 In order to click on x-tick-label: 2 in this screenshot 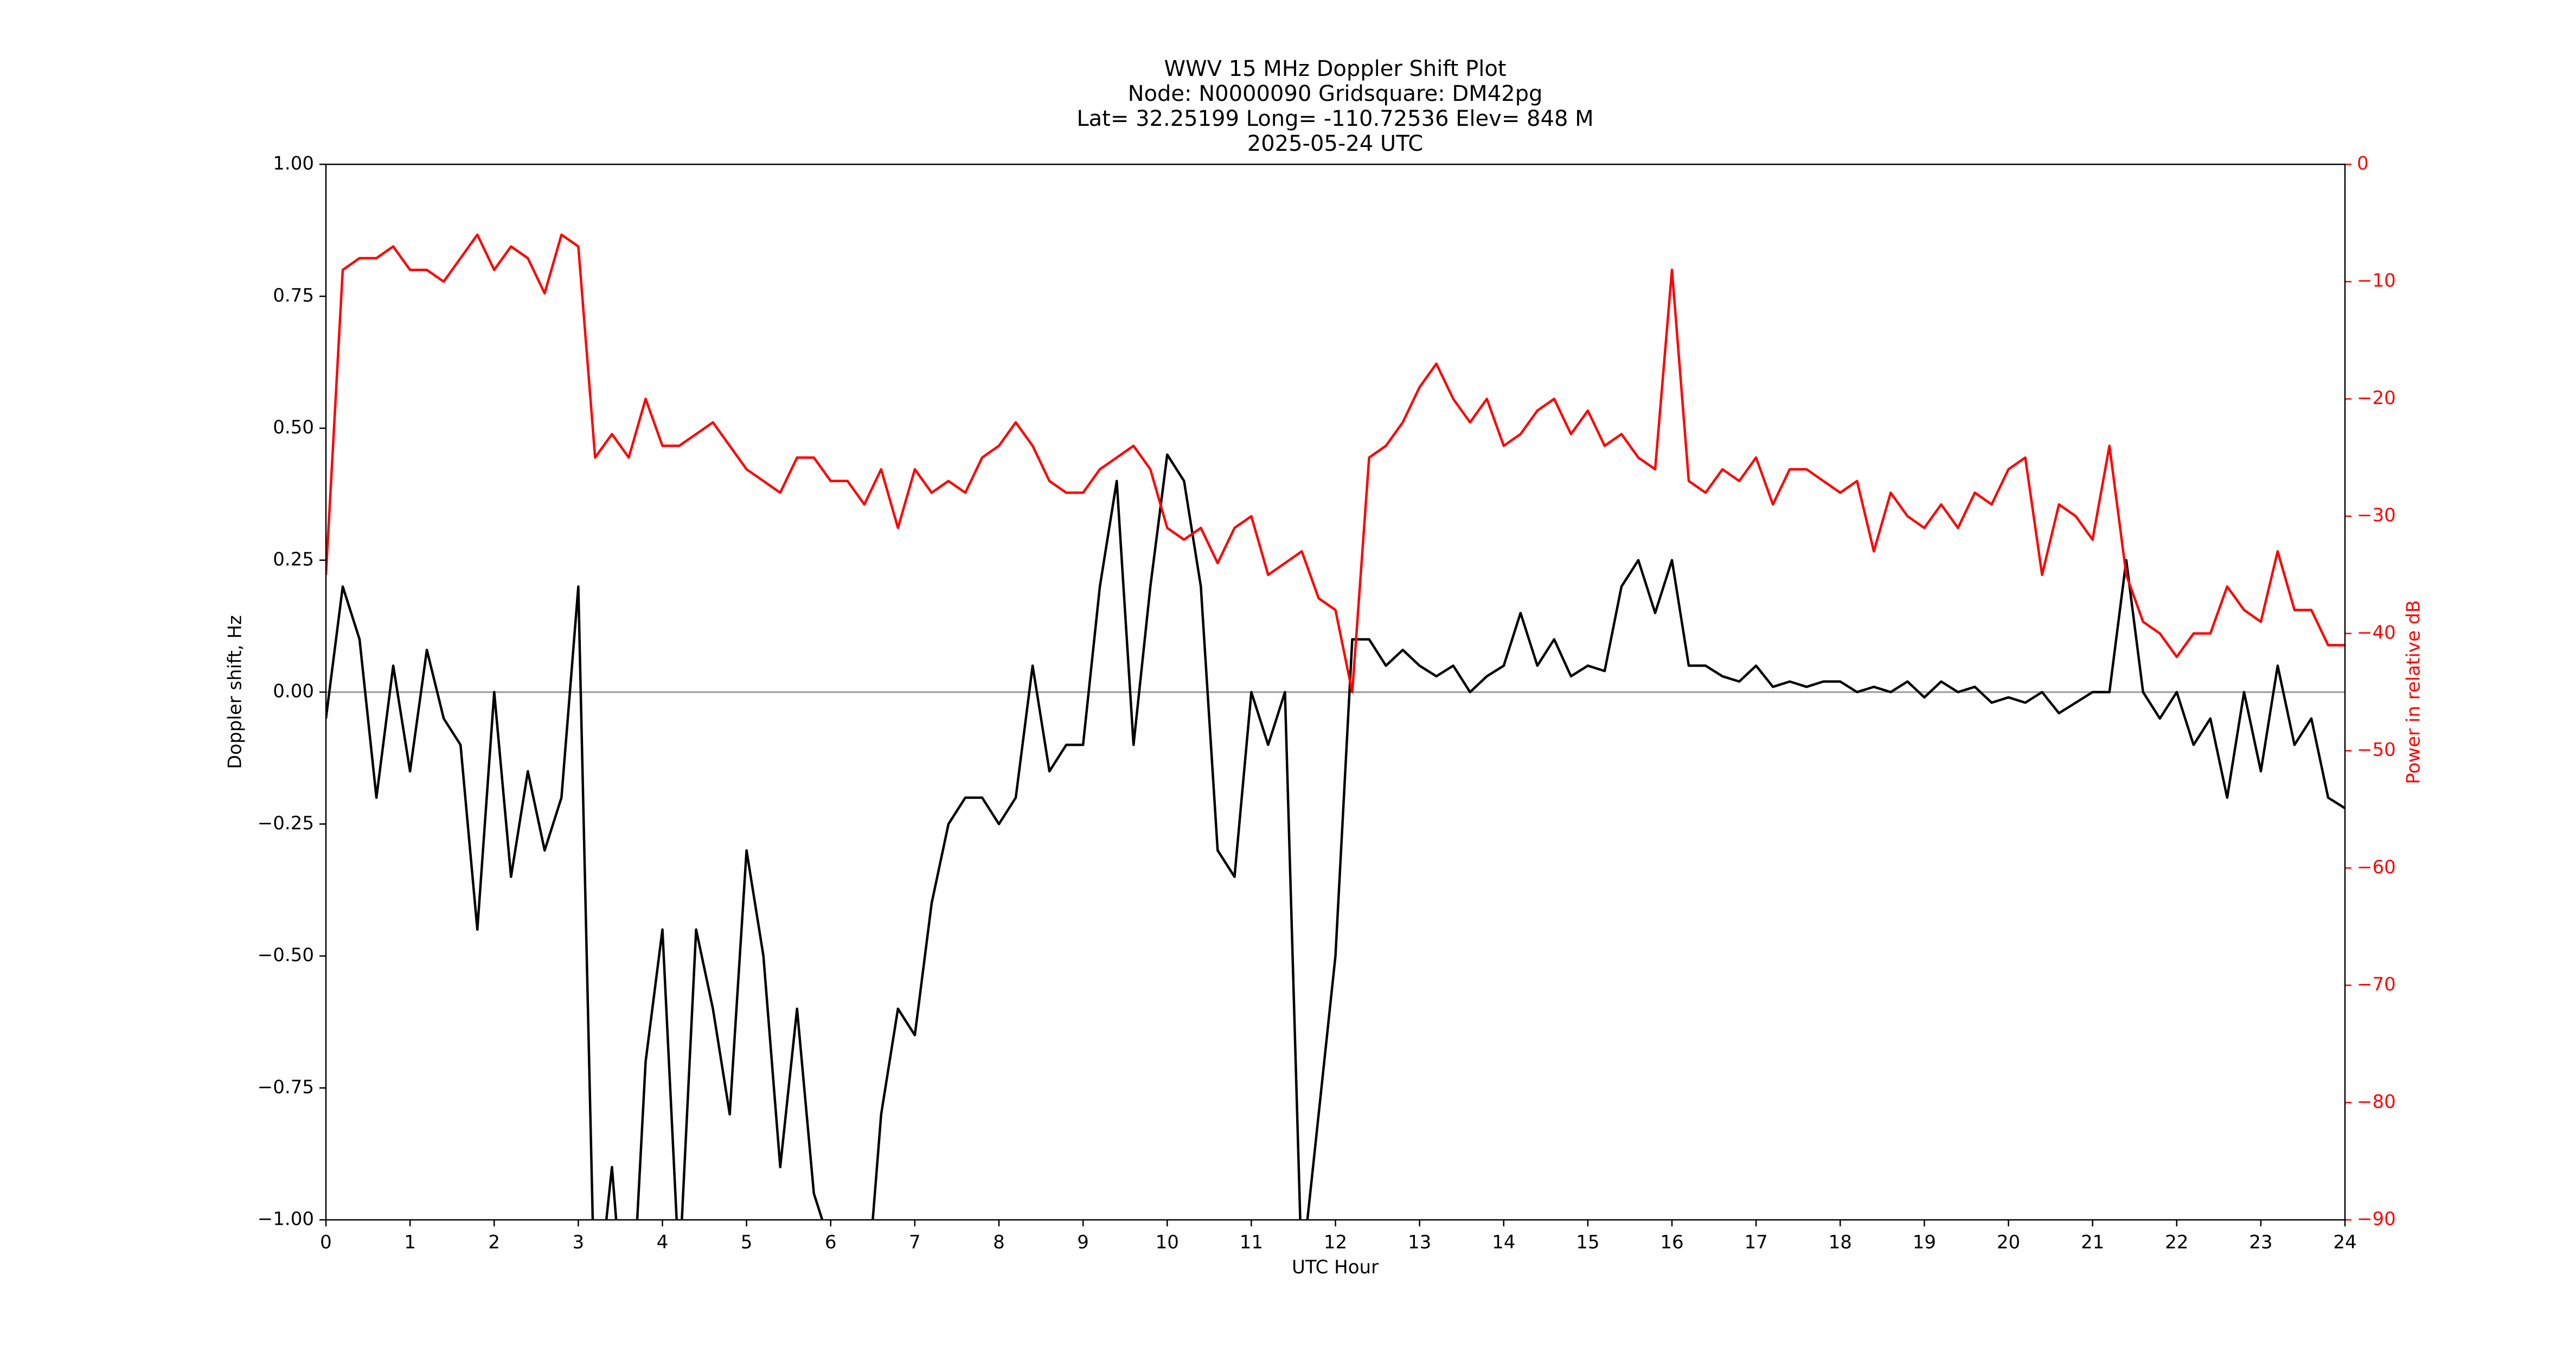, I will do `click(494, 1242)`.